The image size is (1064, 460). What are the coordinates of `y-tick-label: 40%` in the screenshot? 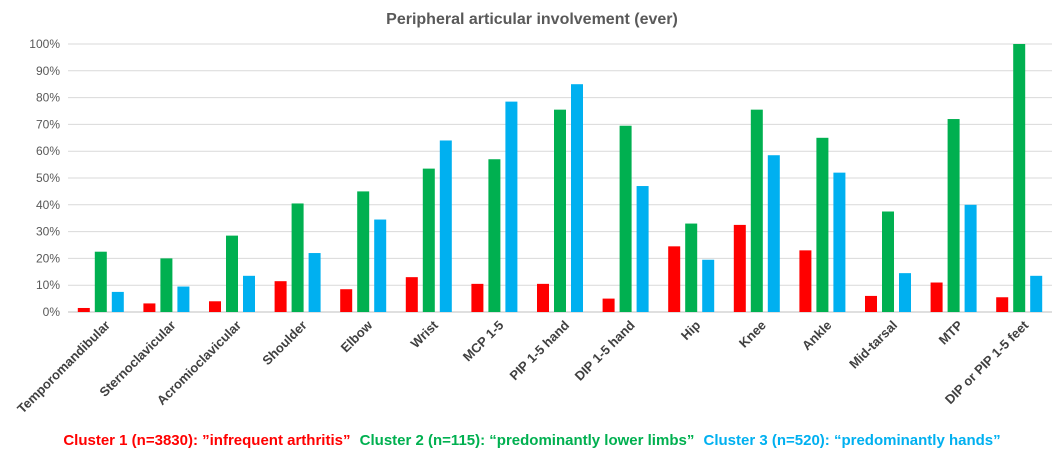 It's located at (48, 205).